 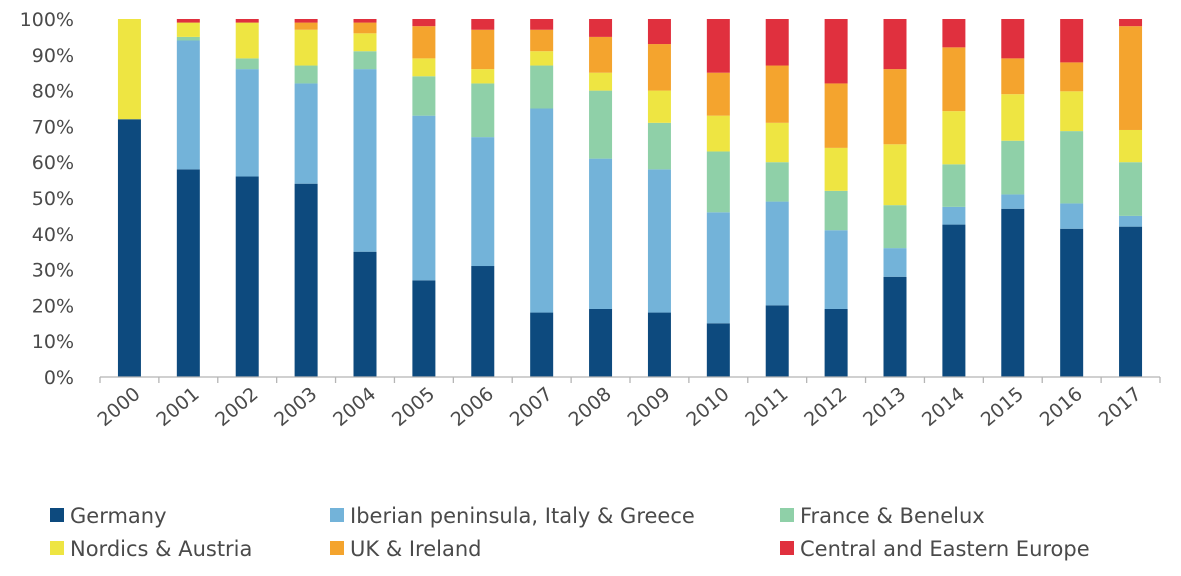 I want to click on y-tick-label: 100%, so click(x=47, y=20).